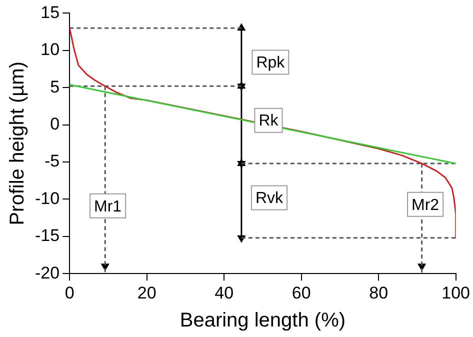 Image resolution: width=473 pixels, height=337 pixels. What do you see at coordinates (50, 50) in the screenshot?
I see `y-tick-label: 10` at bounding box center [50, 50].